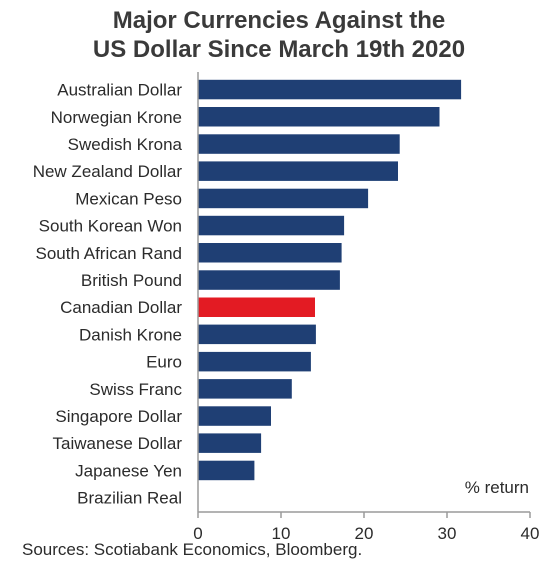  Describe the element at coordinates (364, 533) in the screenshot. I see `x-tick-label: 20` at that location.